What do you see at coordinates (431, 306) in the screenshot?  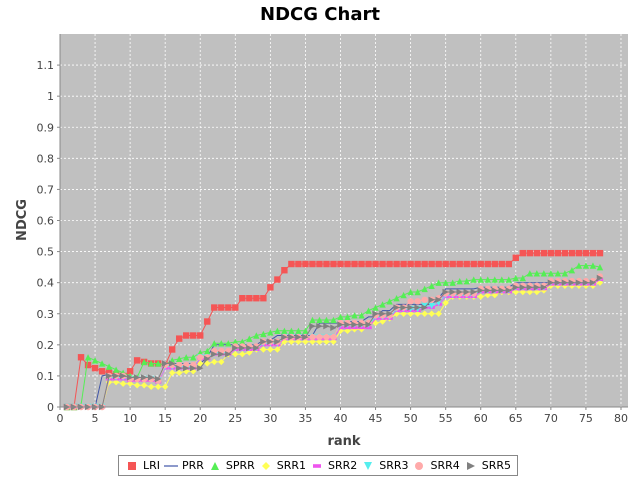 I see `data-point-srr3` at bounding box center [431, 306].